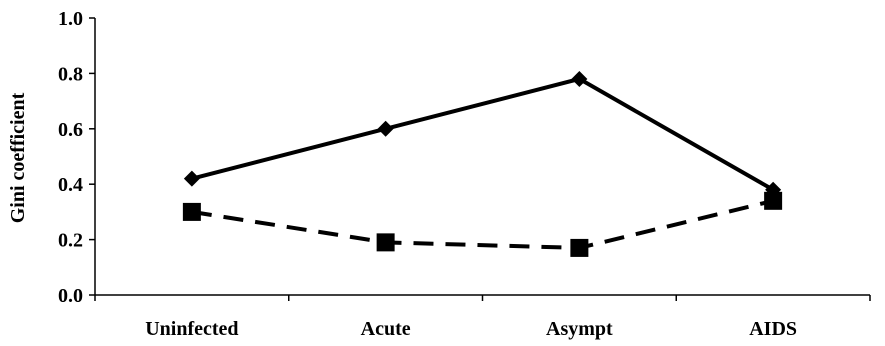 This screenshot has height=346, width=885. I want to click on x-tick-label: AIDS, so click(773, 329).